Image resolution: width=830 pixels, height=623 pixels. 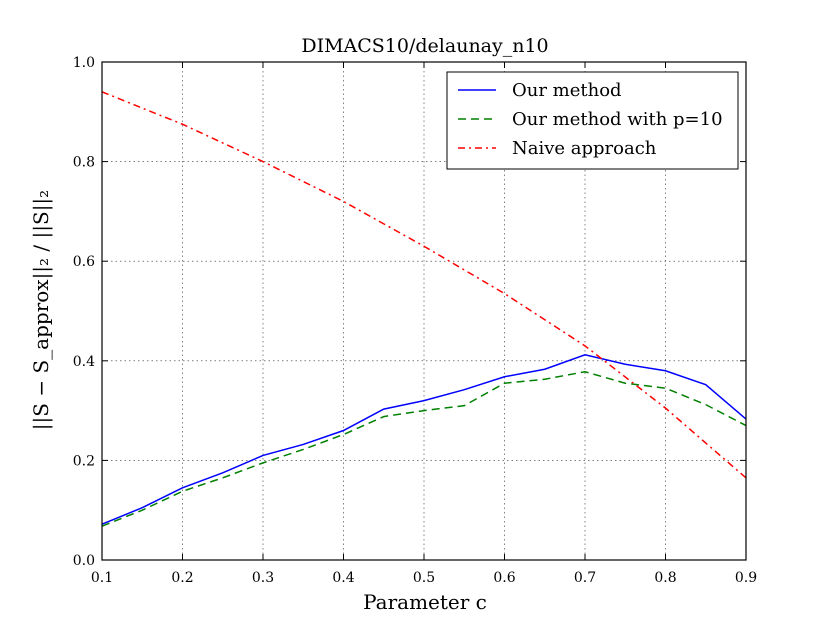 I want to click on y-axis-label-text: ||S − S_approx||₂ / ||S||₂, so click(x=41, y=310).